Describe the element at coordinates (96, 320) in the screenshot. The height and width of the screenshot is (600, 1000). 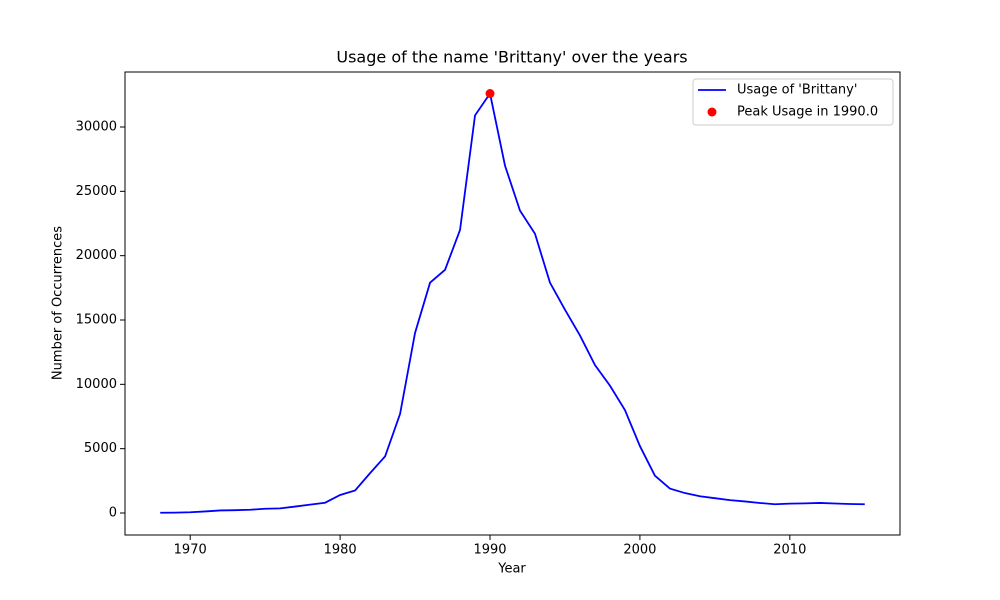
I see `y-tick-label: 15000` at that location.